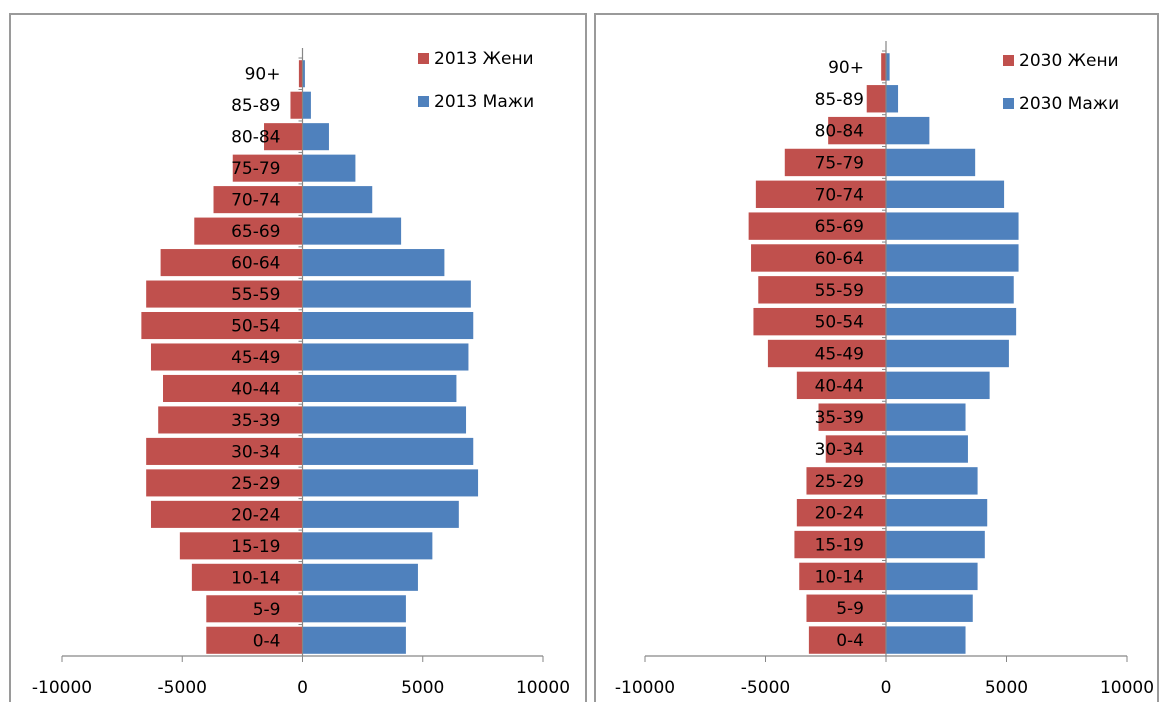 Image resolution: width=1162 pixels, height=702 pixels. What do you see at coordinates (300, 74) in the screenshot?
I see `bar-women-90+` at bounding box center [300, 74].